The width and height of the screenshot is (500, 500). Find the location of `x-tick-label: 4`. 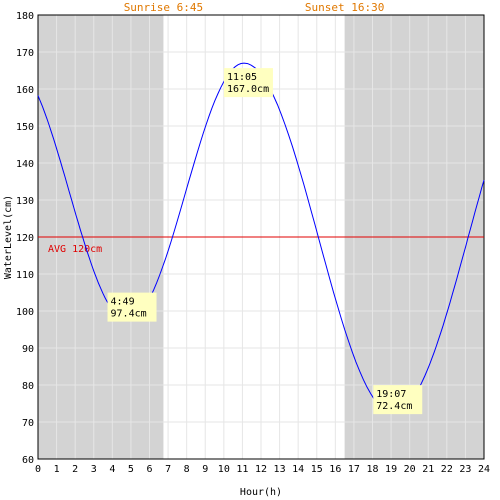

x-tick-label: 4 is located at coordinates (112, 469).